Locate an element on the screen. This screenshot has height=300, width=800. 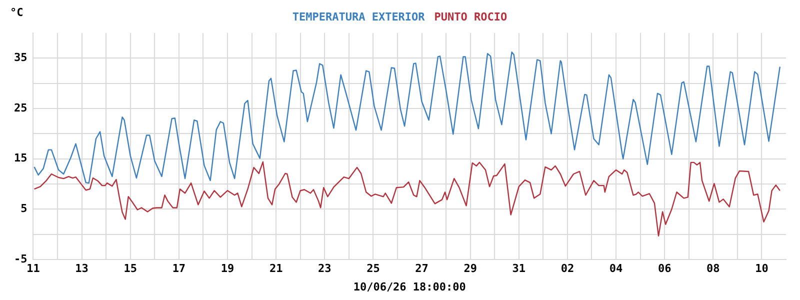
text: PUNTO ROCIO is located at coordinates (471, 17).